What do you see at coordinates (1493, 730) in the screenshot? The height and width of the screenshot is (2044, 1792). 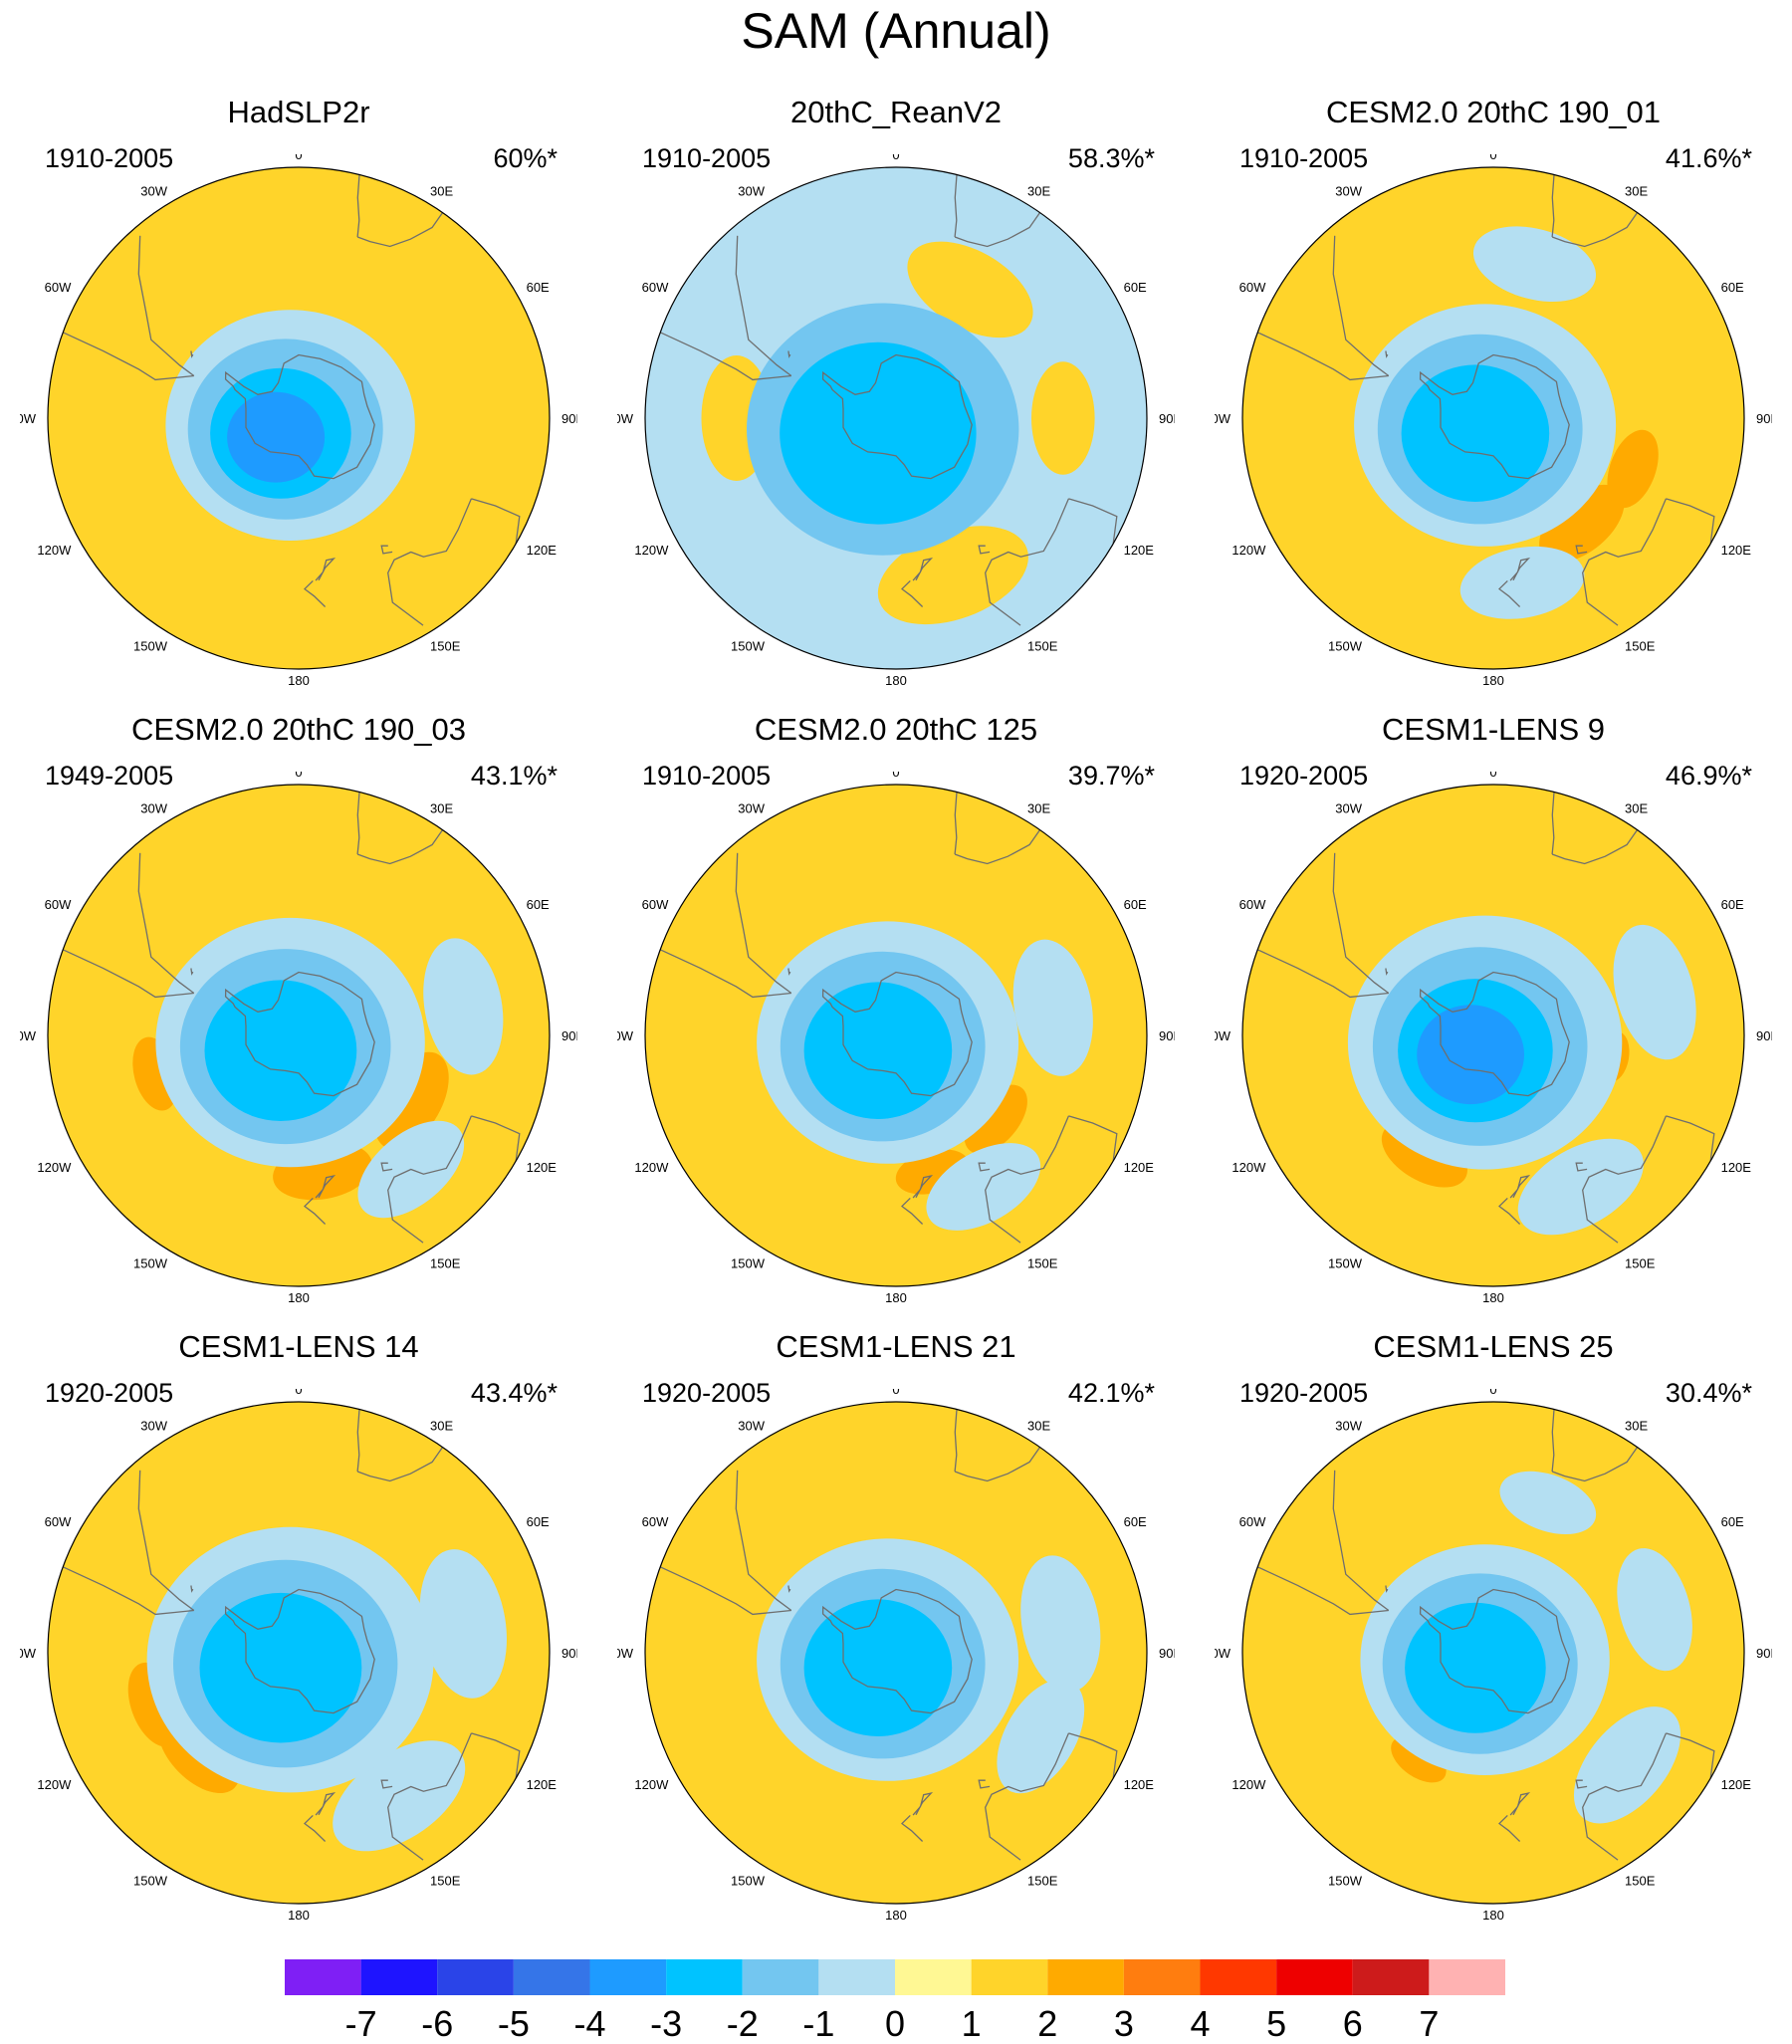 I see `panel-title: CESM1-LENS 9` at bounding box center [1493, 730].